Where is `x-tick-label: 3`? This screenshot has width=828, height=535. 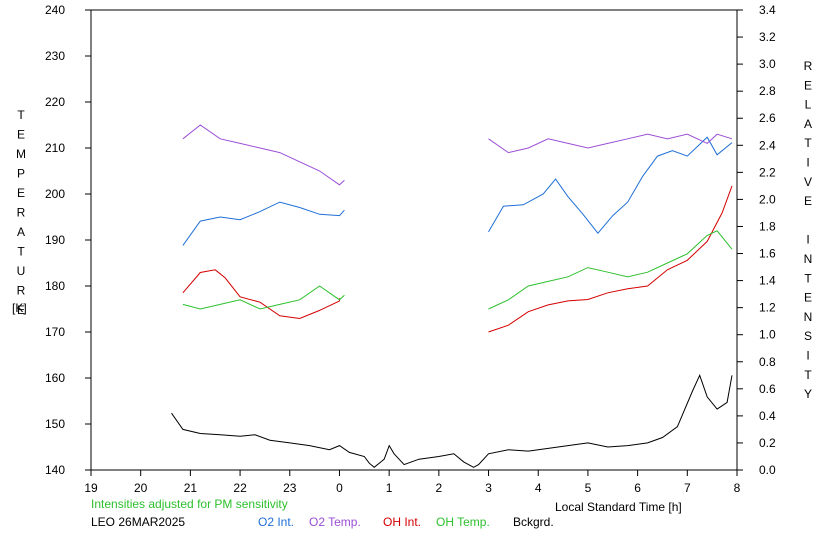
x-tick-label: 3 is located at coordinates (488, 488).